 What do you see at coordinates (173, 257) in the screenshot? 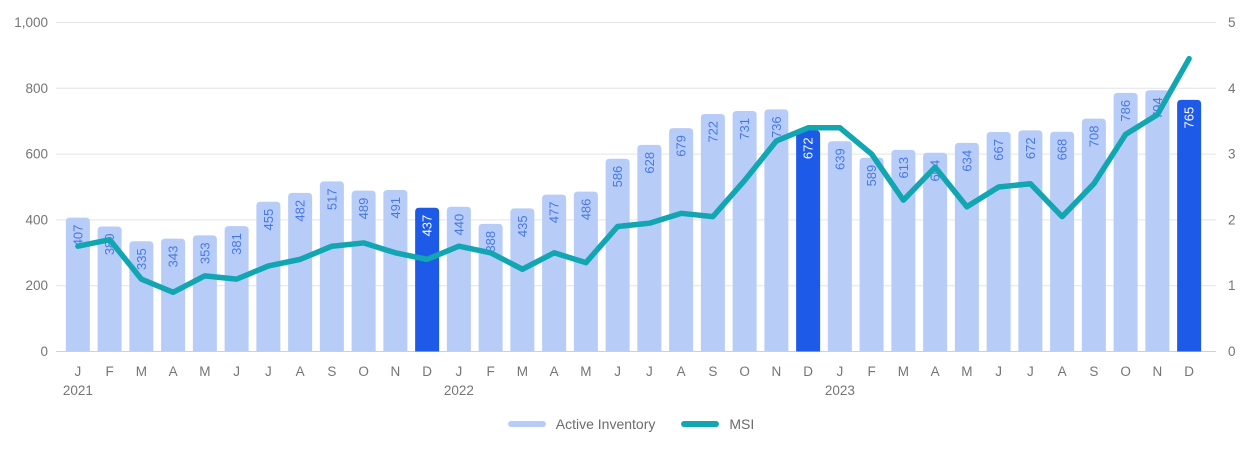
I see `bar-value-label: 343` at bounding box center [173, 257].